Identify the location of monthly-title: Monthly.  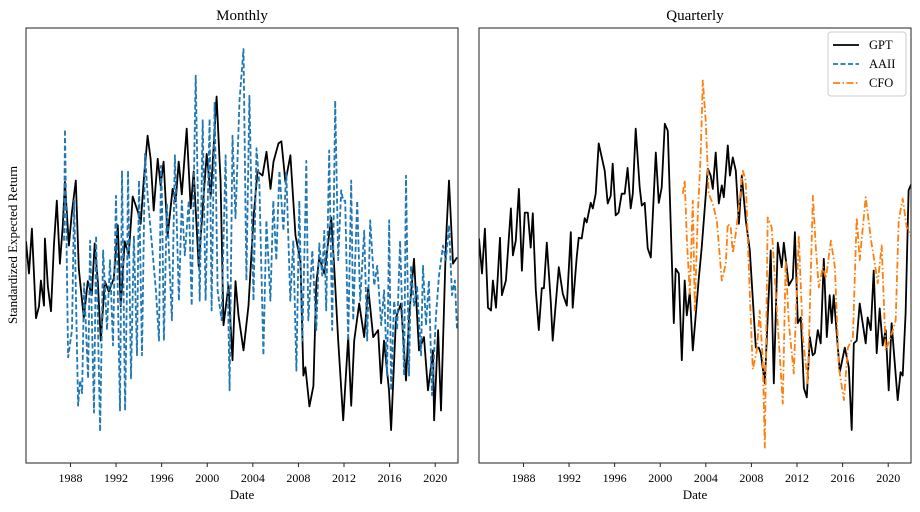
(242, 16).